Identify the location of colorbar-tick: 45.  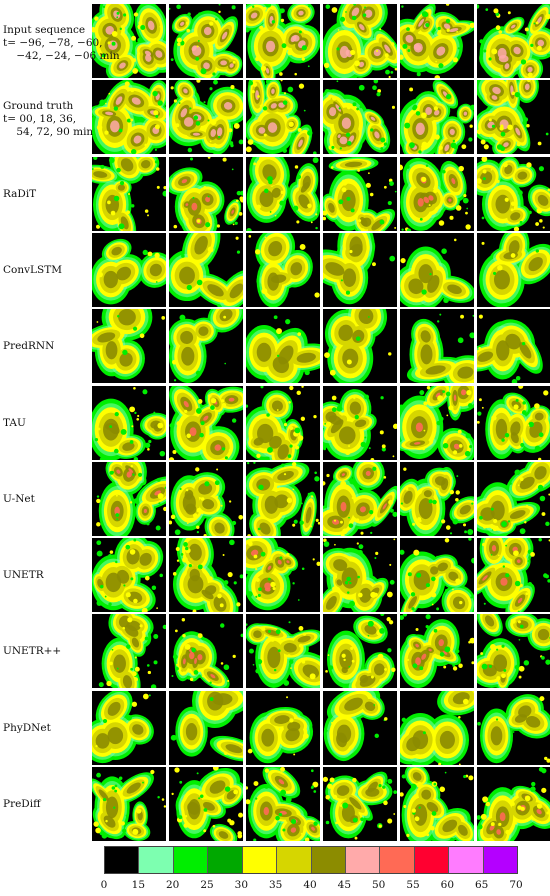
(344, 885).